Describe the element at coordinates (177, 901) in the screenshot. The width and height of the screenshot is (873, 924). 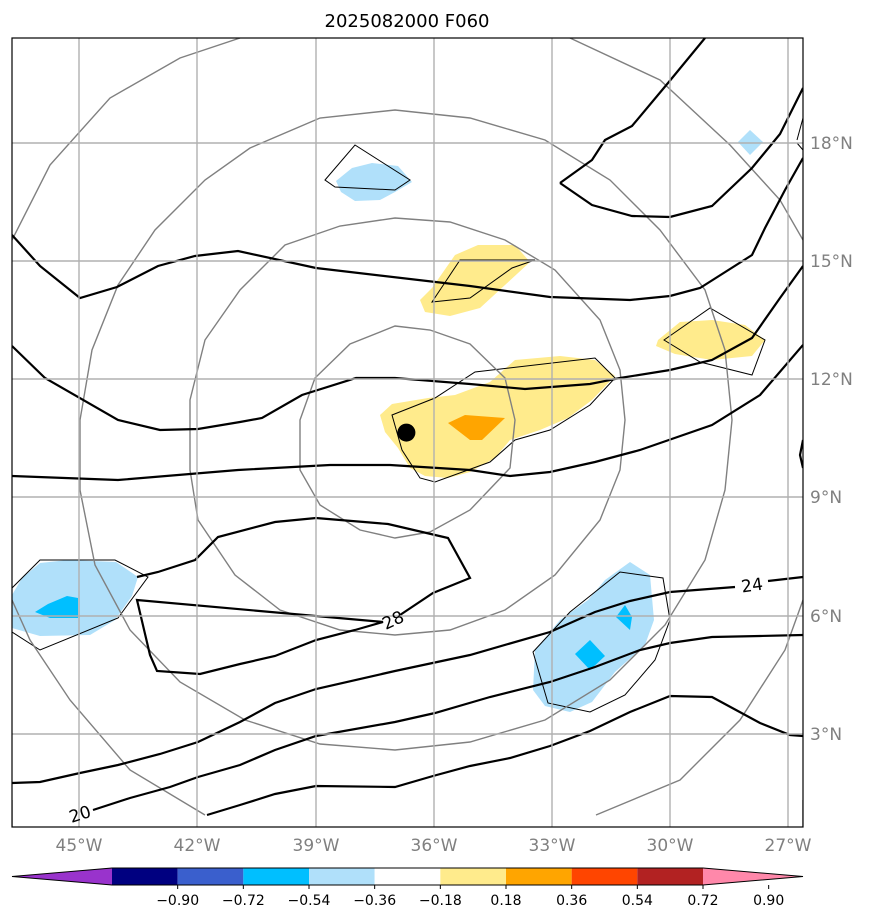
I see `colorbar-tick-label: −0.90` at that location.